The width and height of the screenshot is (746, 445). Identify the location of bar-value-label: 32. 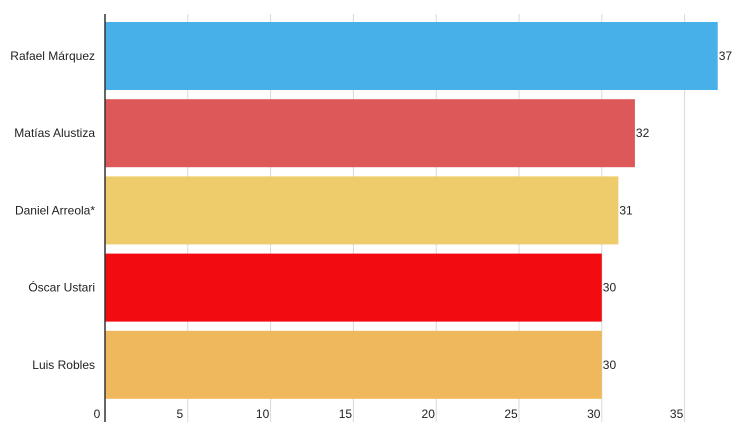
(643, 133).